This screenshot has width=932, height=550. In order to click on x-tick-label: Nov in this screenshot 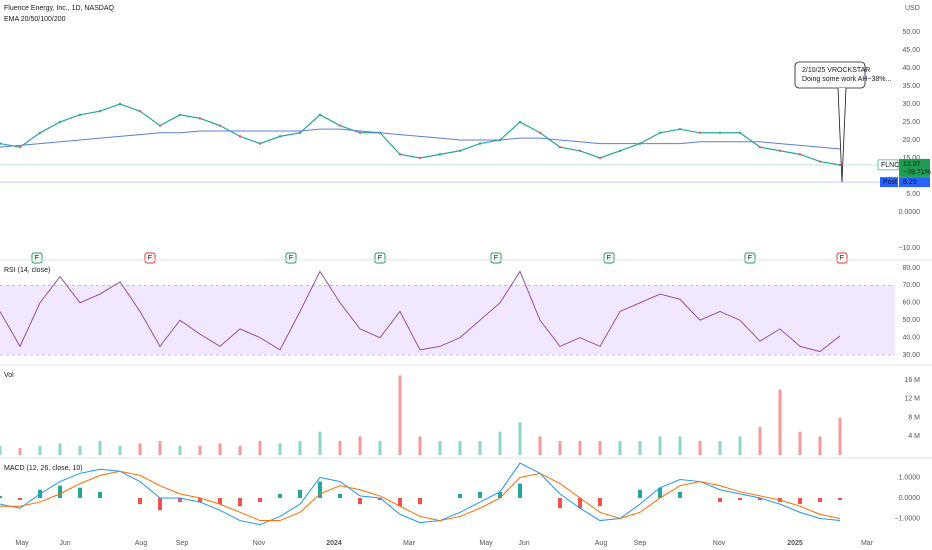, I will do `click(719, 543)`.